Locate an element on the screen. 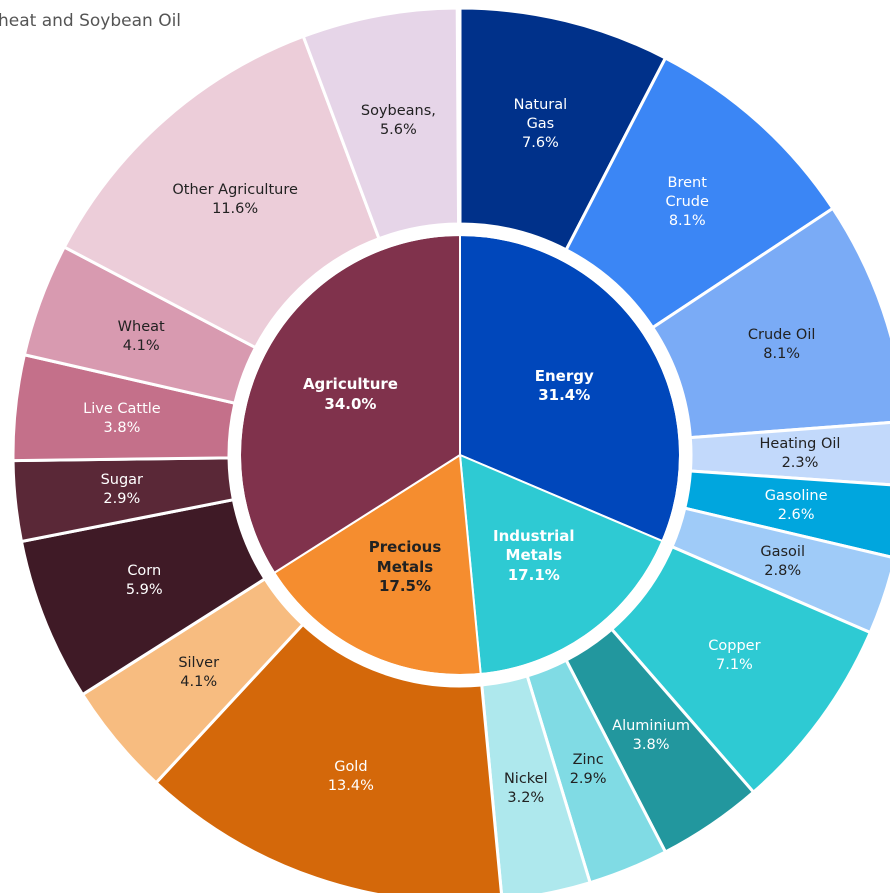  wedge-label: Corn 5.9% is located at coordinates (144, 581).